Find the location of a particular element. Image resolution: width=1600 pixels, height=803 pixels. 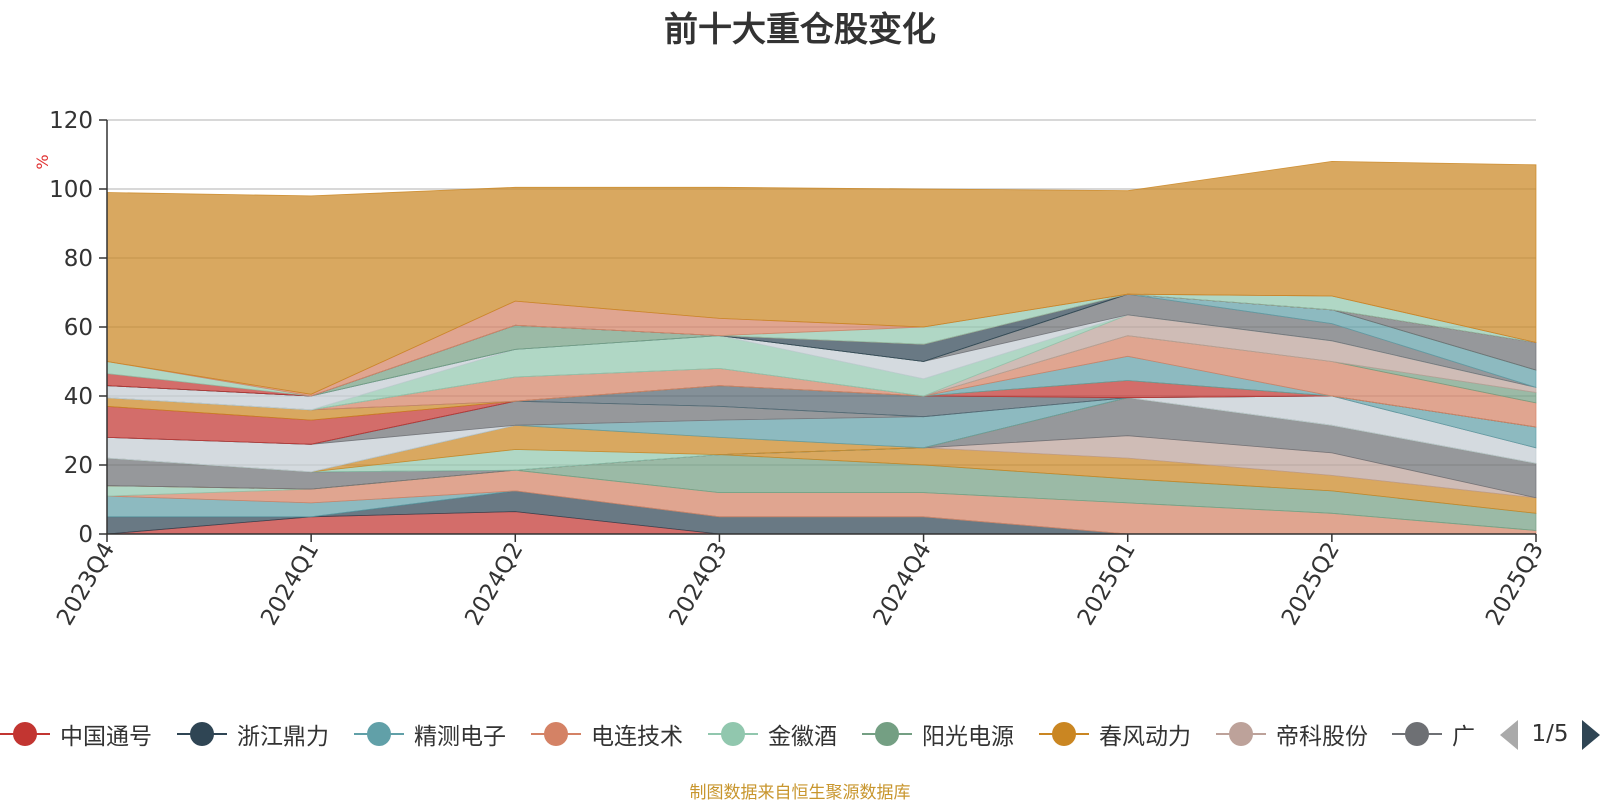

x-tick-label: 2025Q3 is located at coordinates (1515, 584).